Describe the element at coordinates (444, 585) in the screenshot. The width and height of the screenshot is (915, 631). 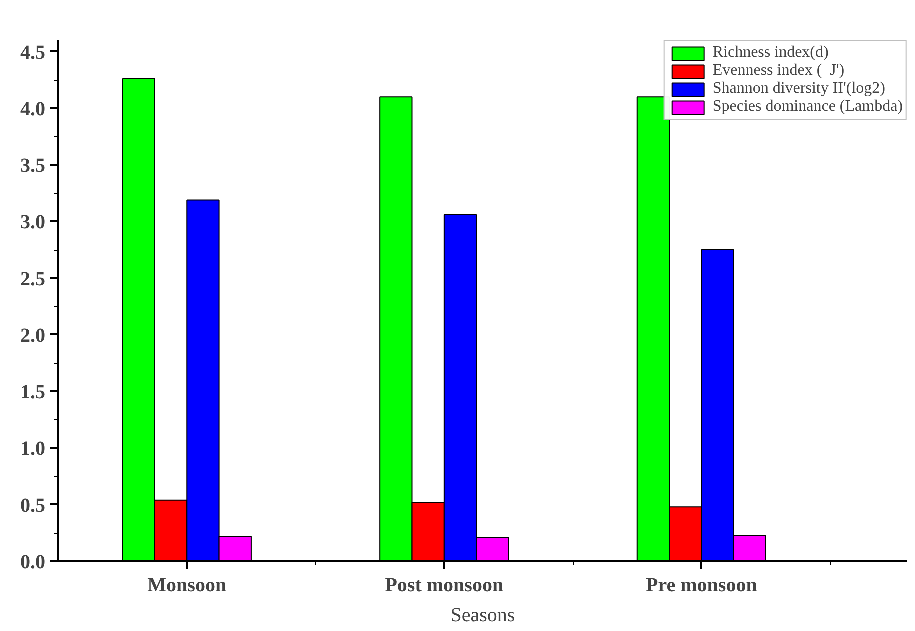
I see `x-tick-label: Post monsoon` at that location.